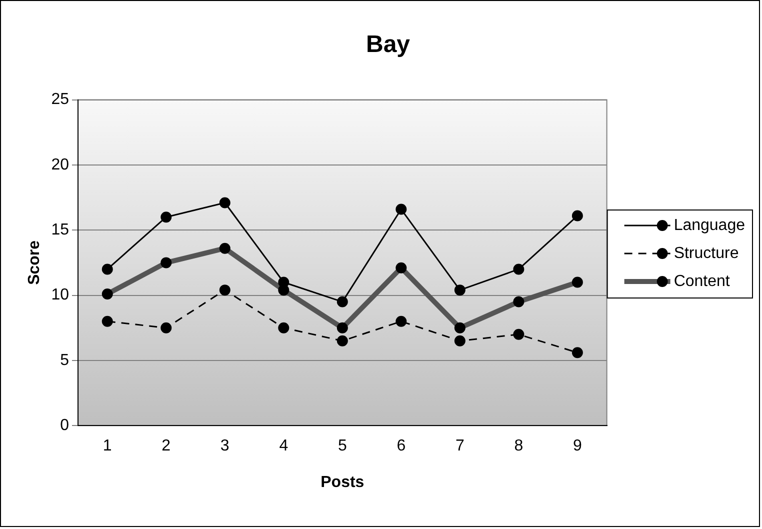  Describe the element at coordinates (401, 446) in the screenshot. I see `x-tick-label: 6` at that location.